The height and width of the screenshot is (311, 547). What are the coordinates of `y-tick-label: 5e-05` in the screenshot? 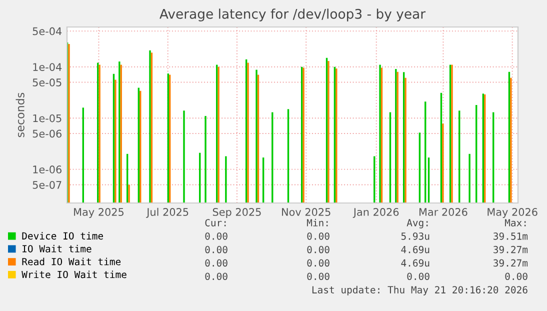 It's located at (47, 82).